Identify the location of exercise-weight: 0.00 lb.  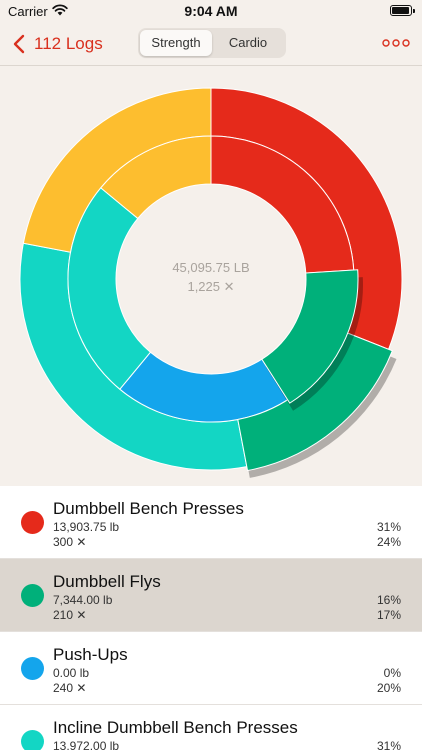
(71, 673).